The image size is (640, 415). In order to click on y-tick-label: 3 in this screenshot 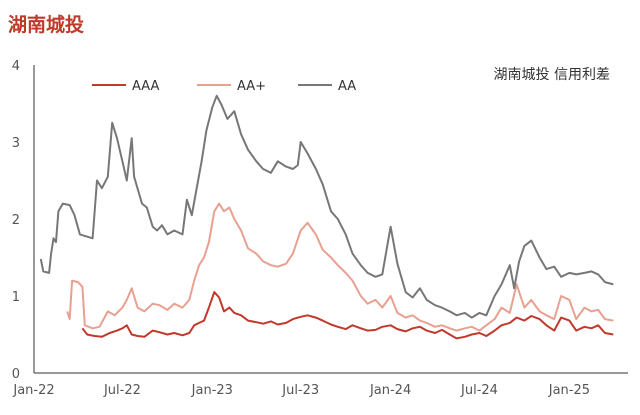, I will do `click(16, 143)`.